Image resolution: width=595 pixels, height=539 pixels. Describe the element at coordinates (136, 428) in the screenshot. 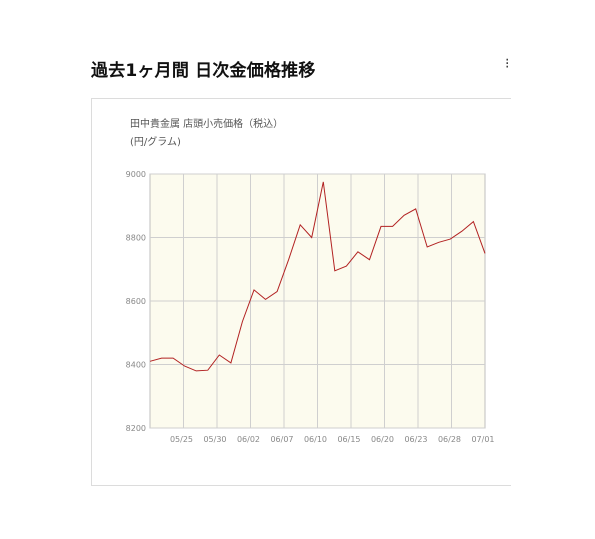

I see `y-tick-label: 8200` at that location.